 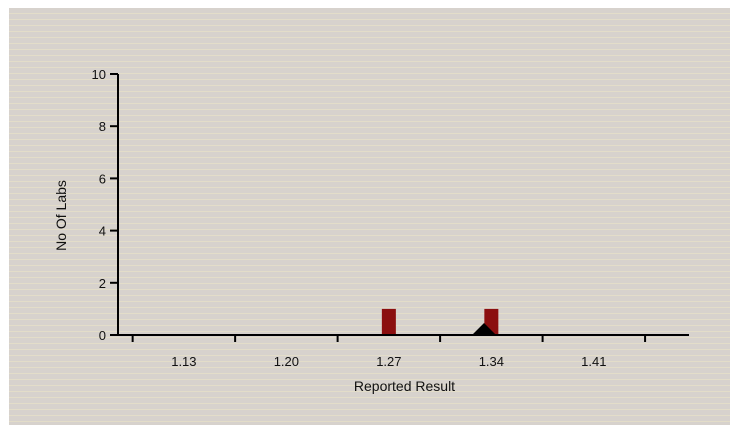 I want to click on assigned-value-marker, so click(x=484, y=329).